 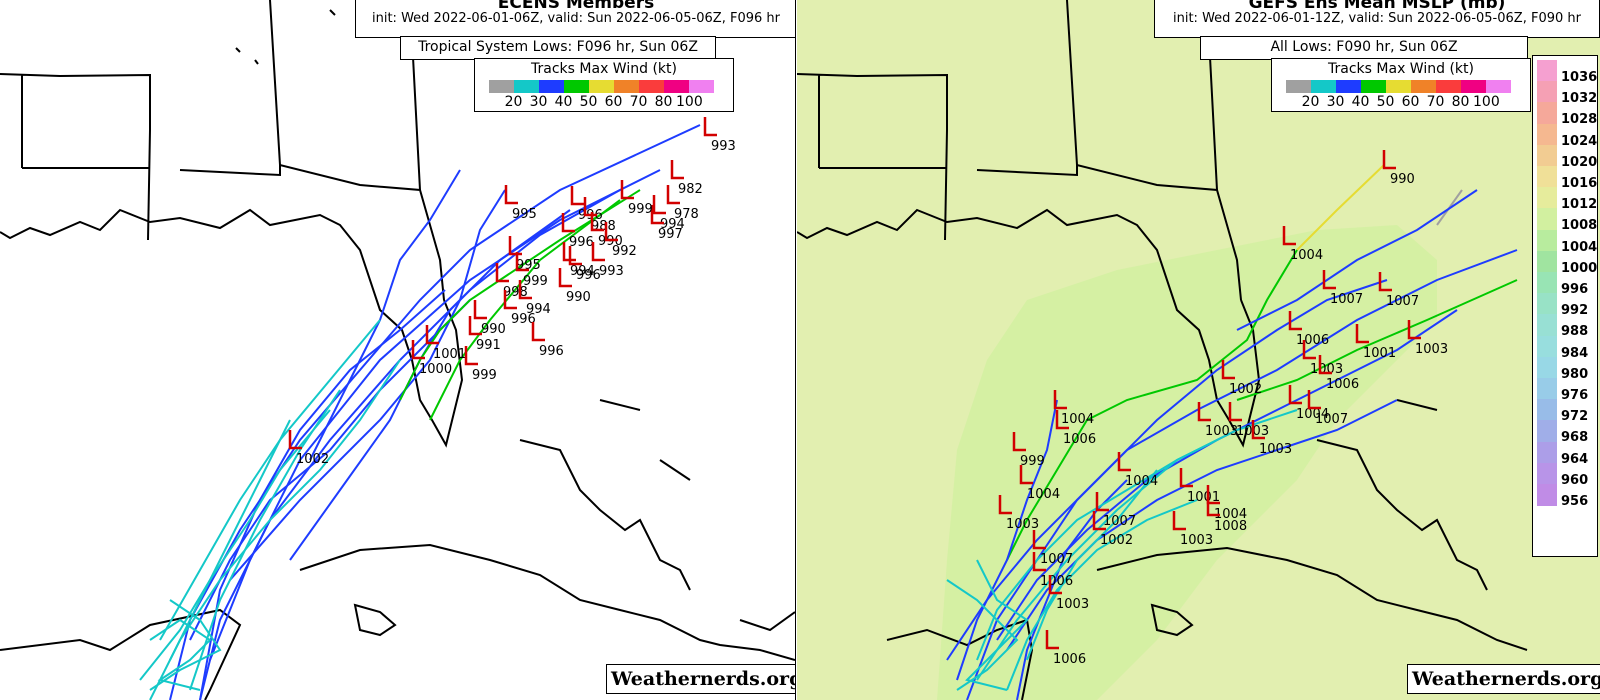 I want to click on system-line: All Lows: F090 hr, Sun 06Z, so click(x=1364, y=47).